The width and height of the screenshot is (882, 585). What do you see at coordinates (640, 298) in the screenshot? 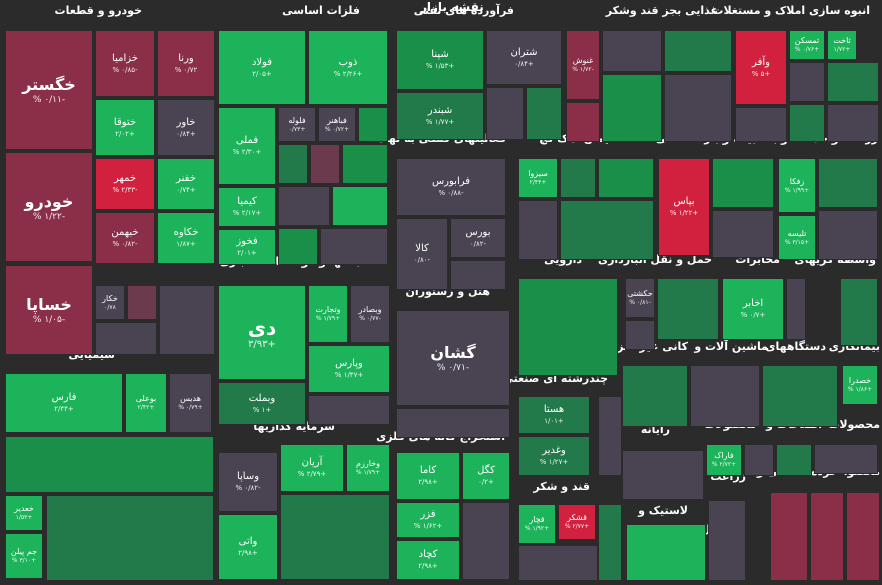
I see `stock-tile: حکشتی -۰/۸۱ %` at bounding box center [640, 298].